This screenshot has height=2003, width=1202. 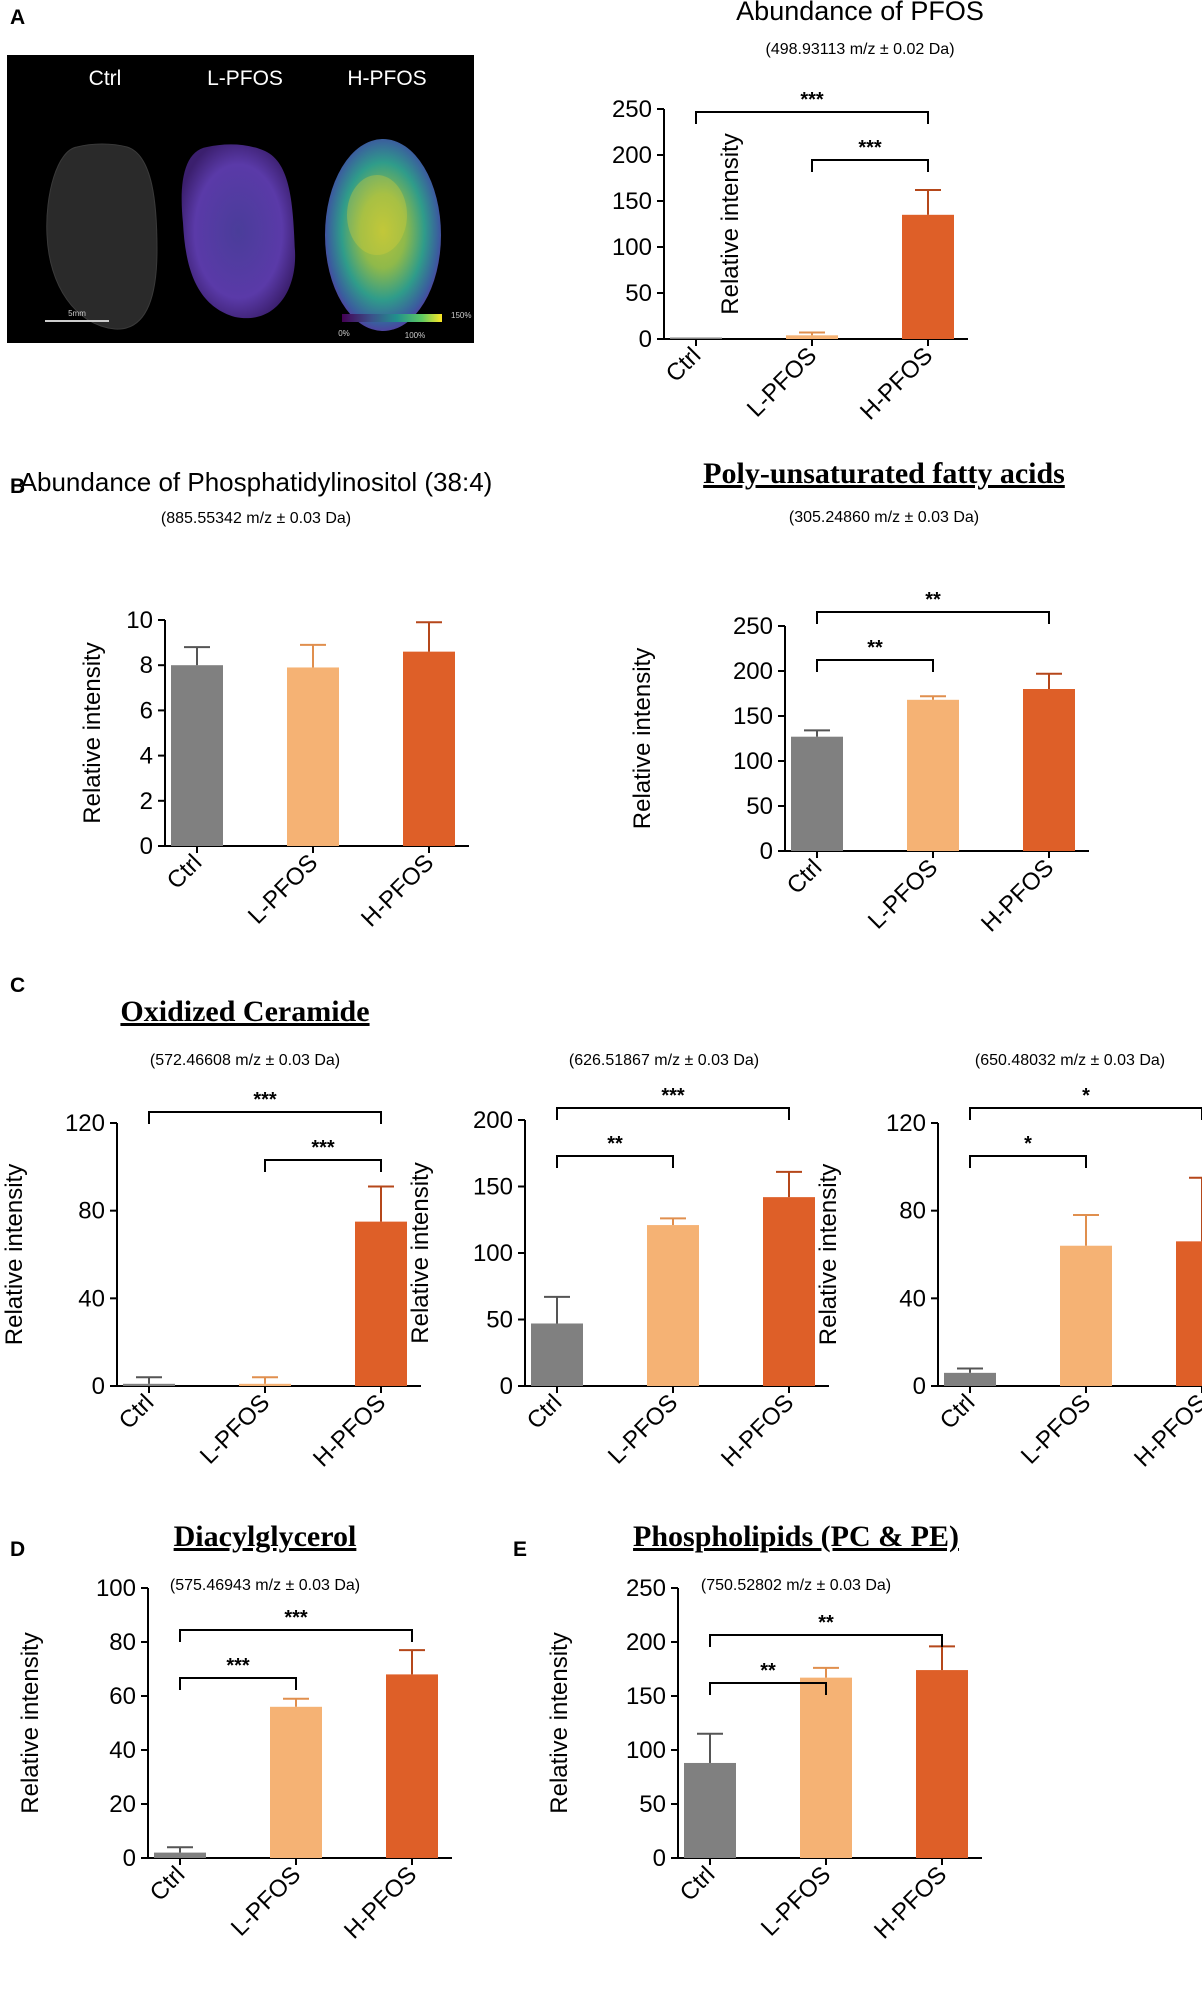 I want to click on y-tick-label: 80, so click(x=122, y=1642).